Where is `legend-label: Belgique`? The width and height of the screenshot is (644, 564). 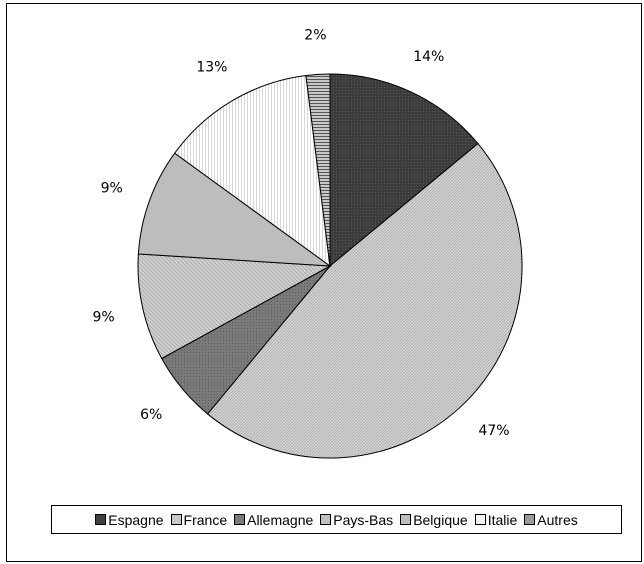
legend-label: Belgique is located at coordinates (440, 519).